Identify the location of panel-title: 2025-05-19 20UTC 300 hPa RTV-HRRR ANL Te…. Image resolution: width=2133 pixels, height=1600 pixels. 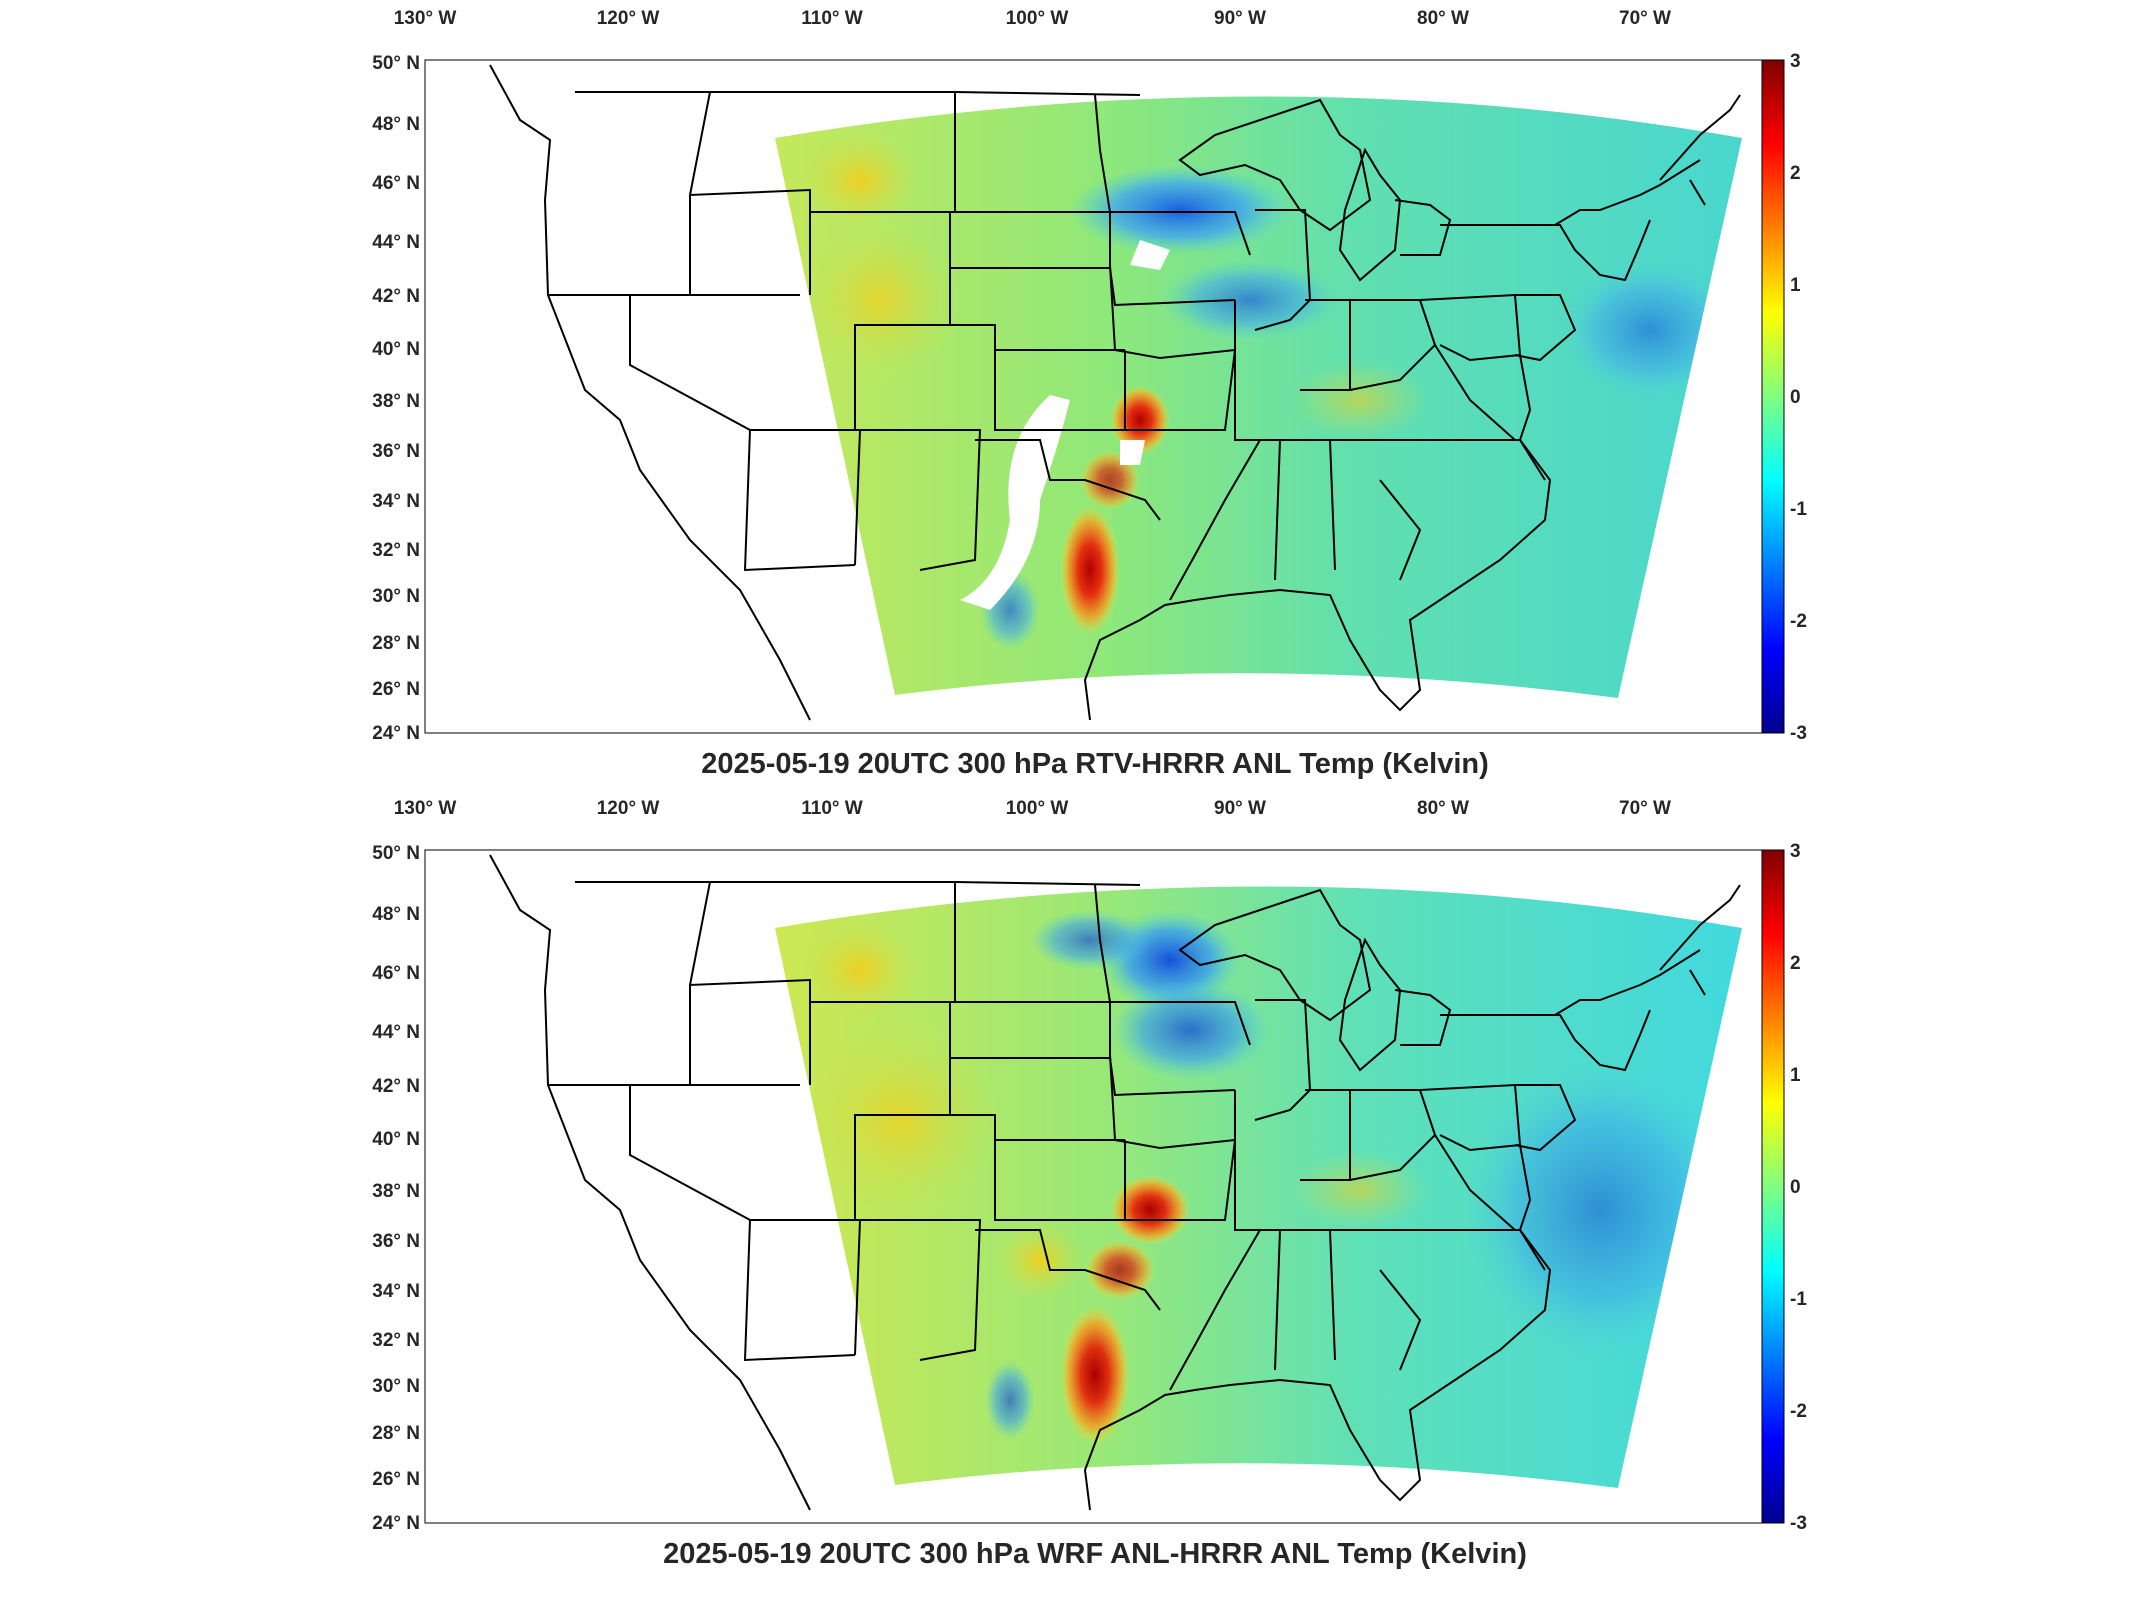
(1095, 764).